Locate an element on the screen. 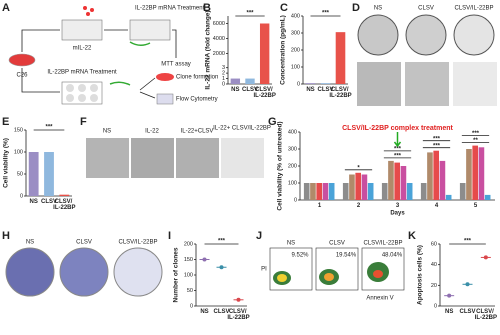  panel-label: K is located at coordinates (412, 236).